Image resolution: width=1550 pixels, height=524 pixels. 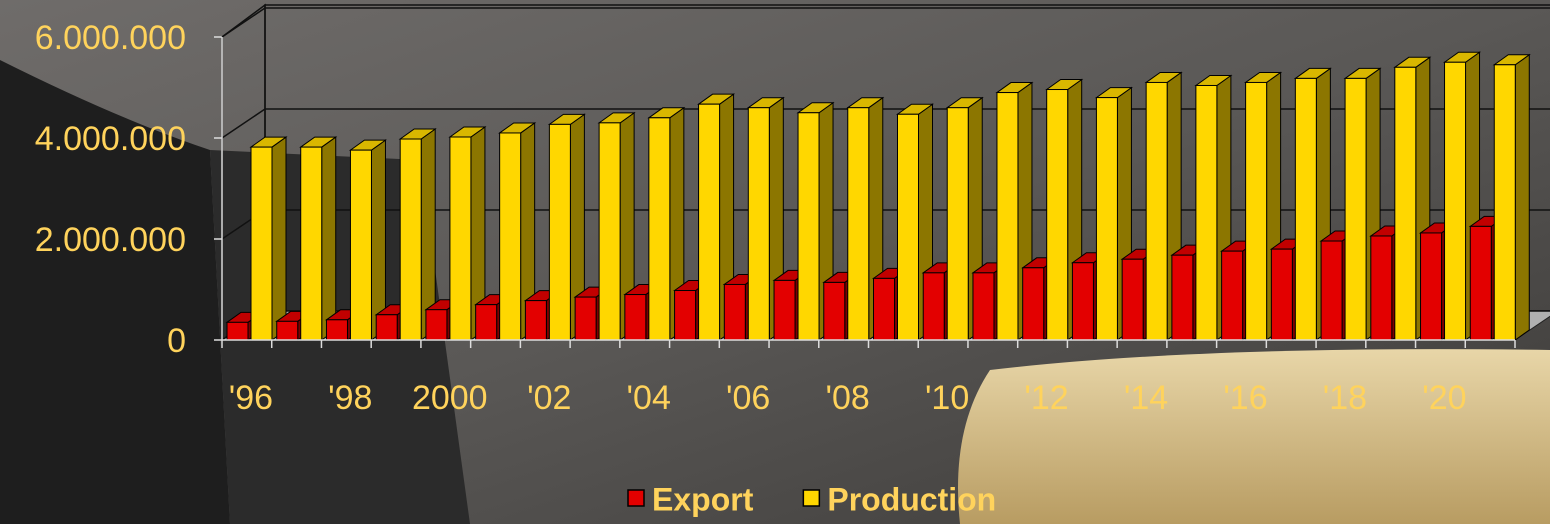 I want to click on x-tick-label: '08, so click(x=847, y=398).